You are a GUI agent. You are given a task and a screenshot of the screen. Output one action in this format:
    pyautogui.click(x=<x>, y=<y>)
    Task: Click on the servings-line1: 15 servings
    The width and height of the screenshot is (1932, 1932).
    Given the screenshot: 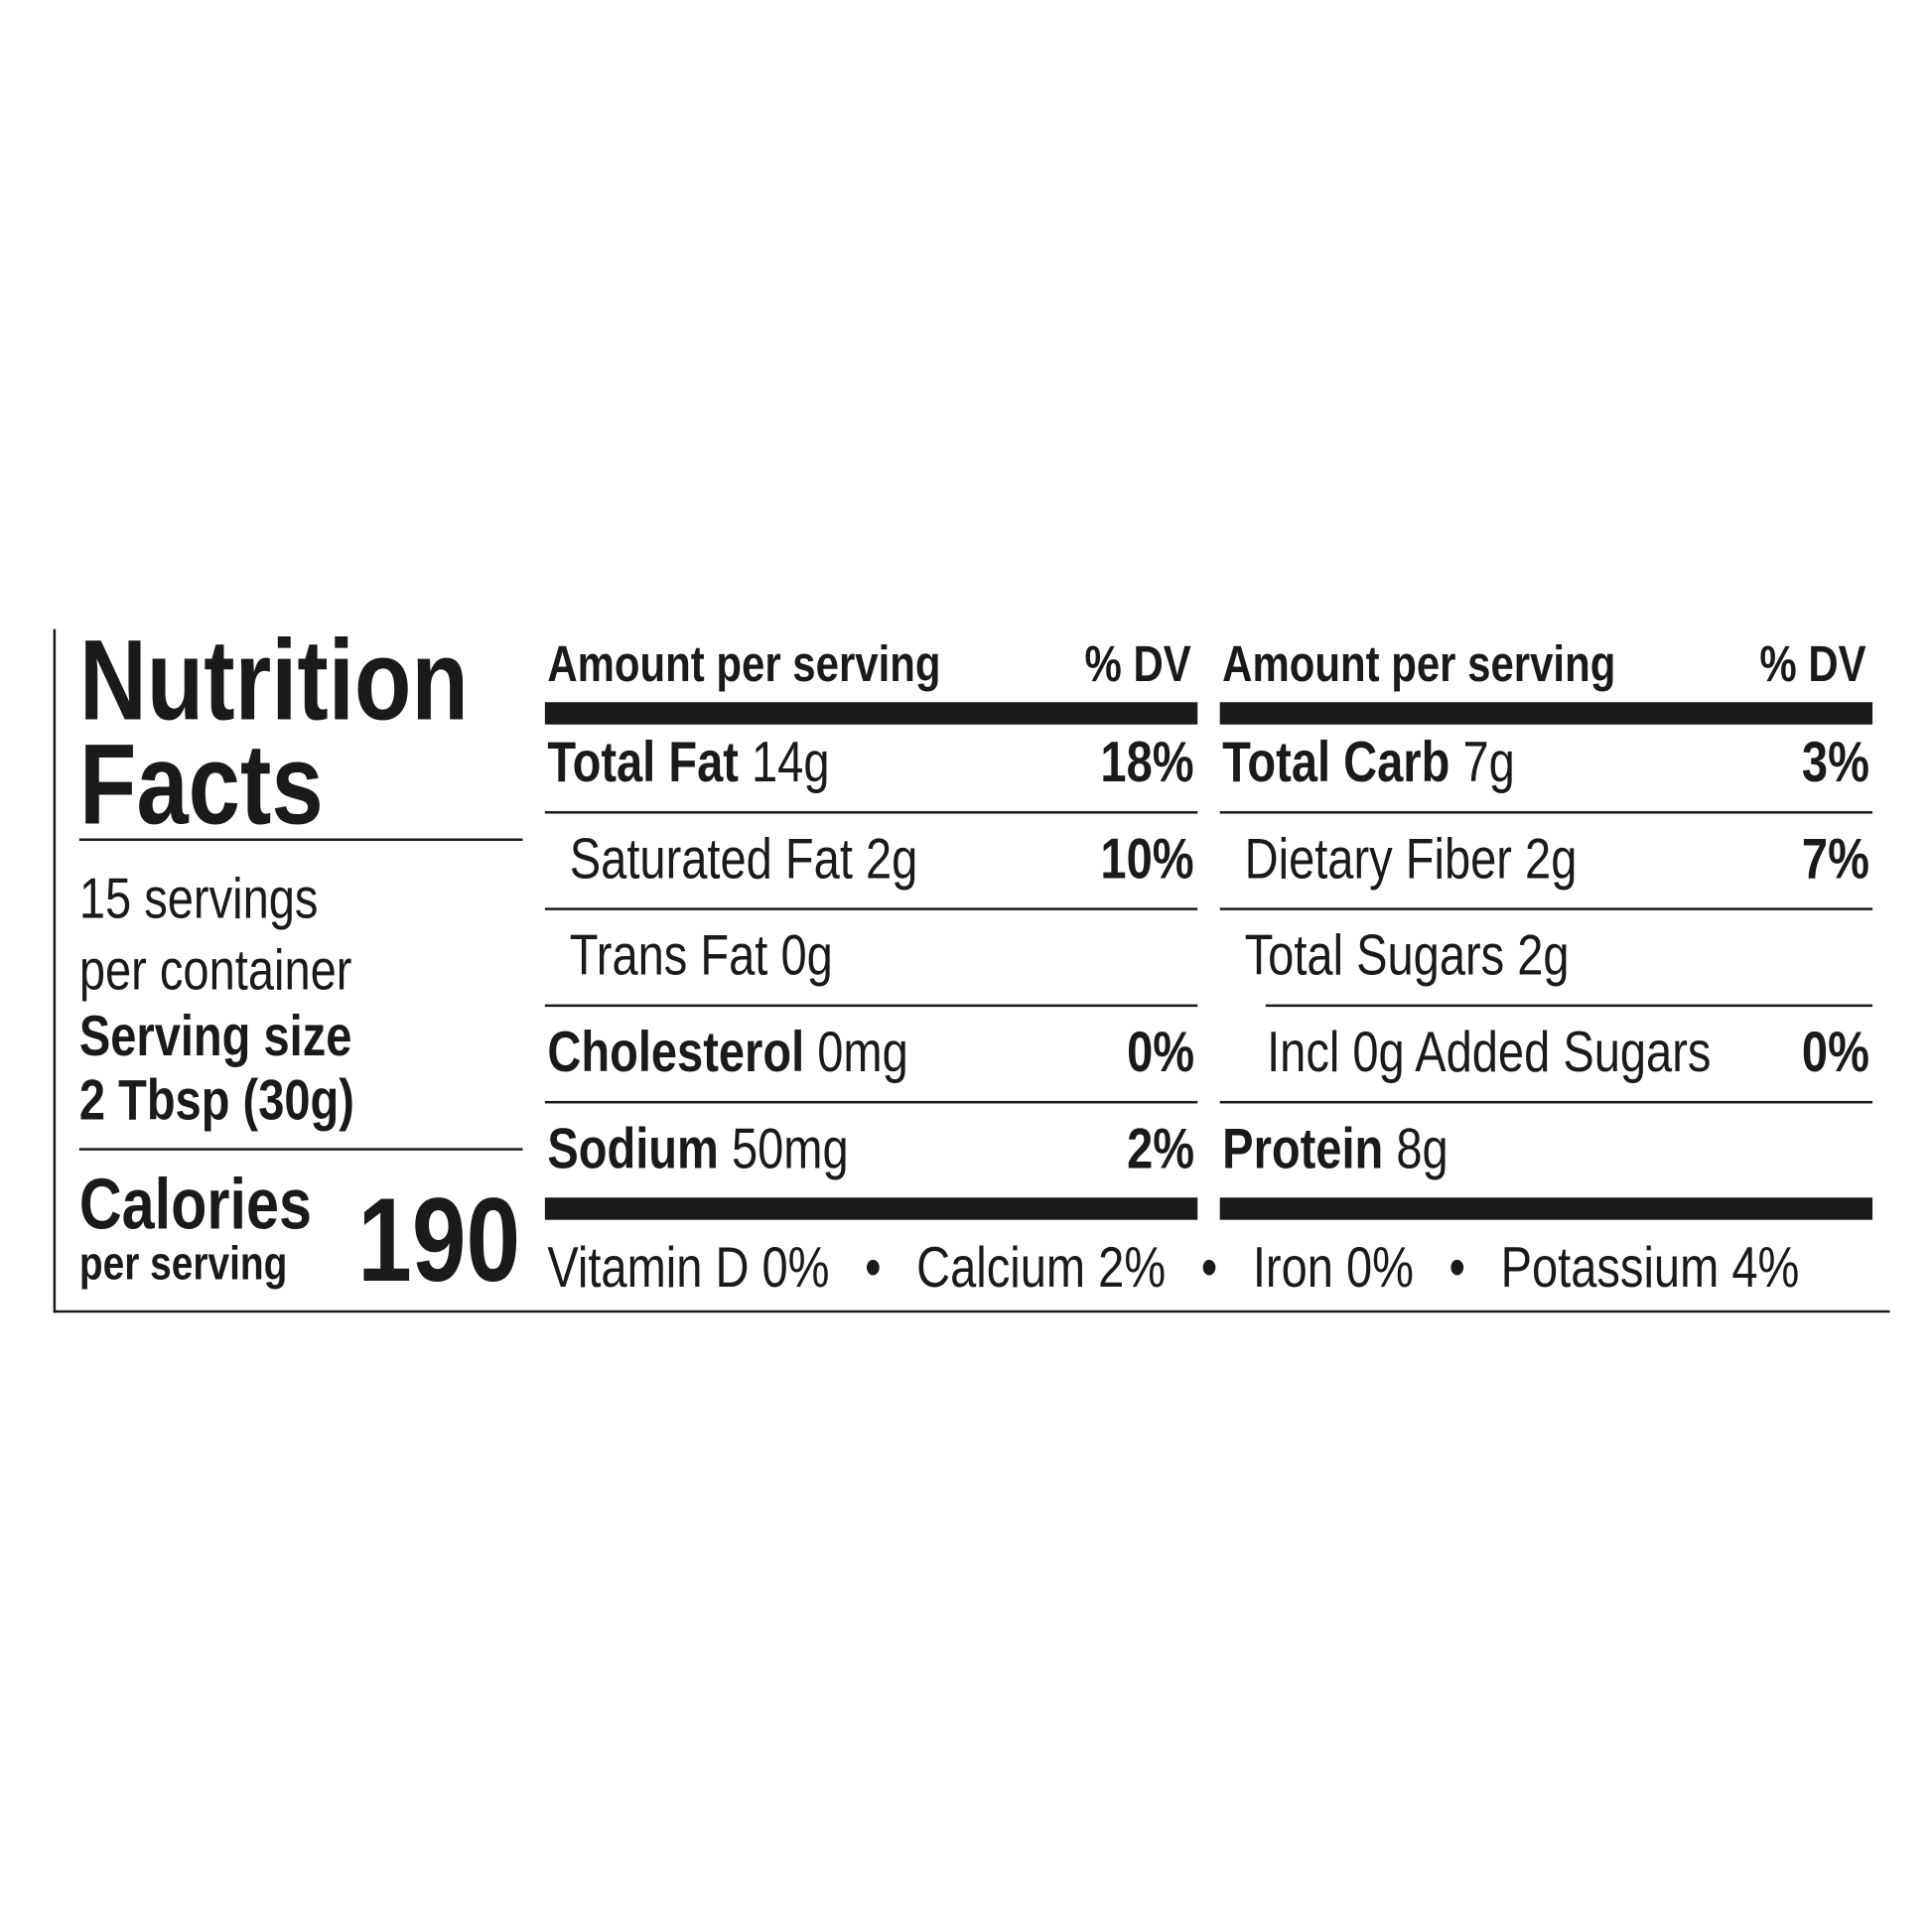 What is the action you would take?
    pyautogui.click(x=199, y=898)
    